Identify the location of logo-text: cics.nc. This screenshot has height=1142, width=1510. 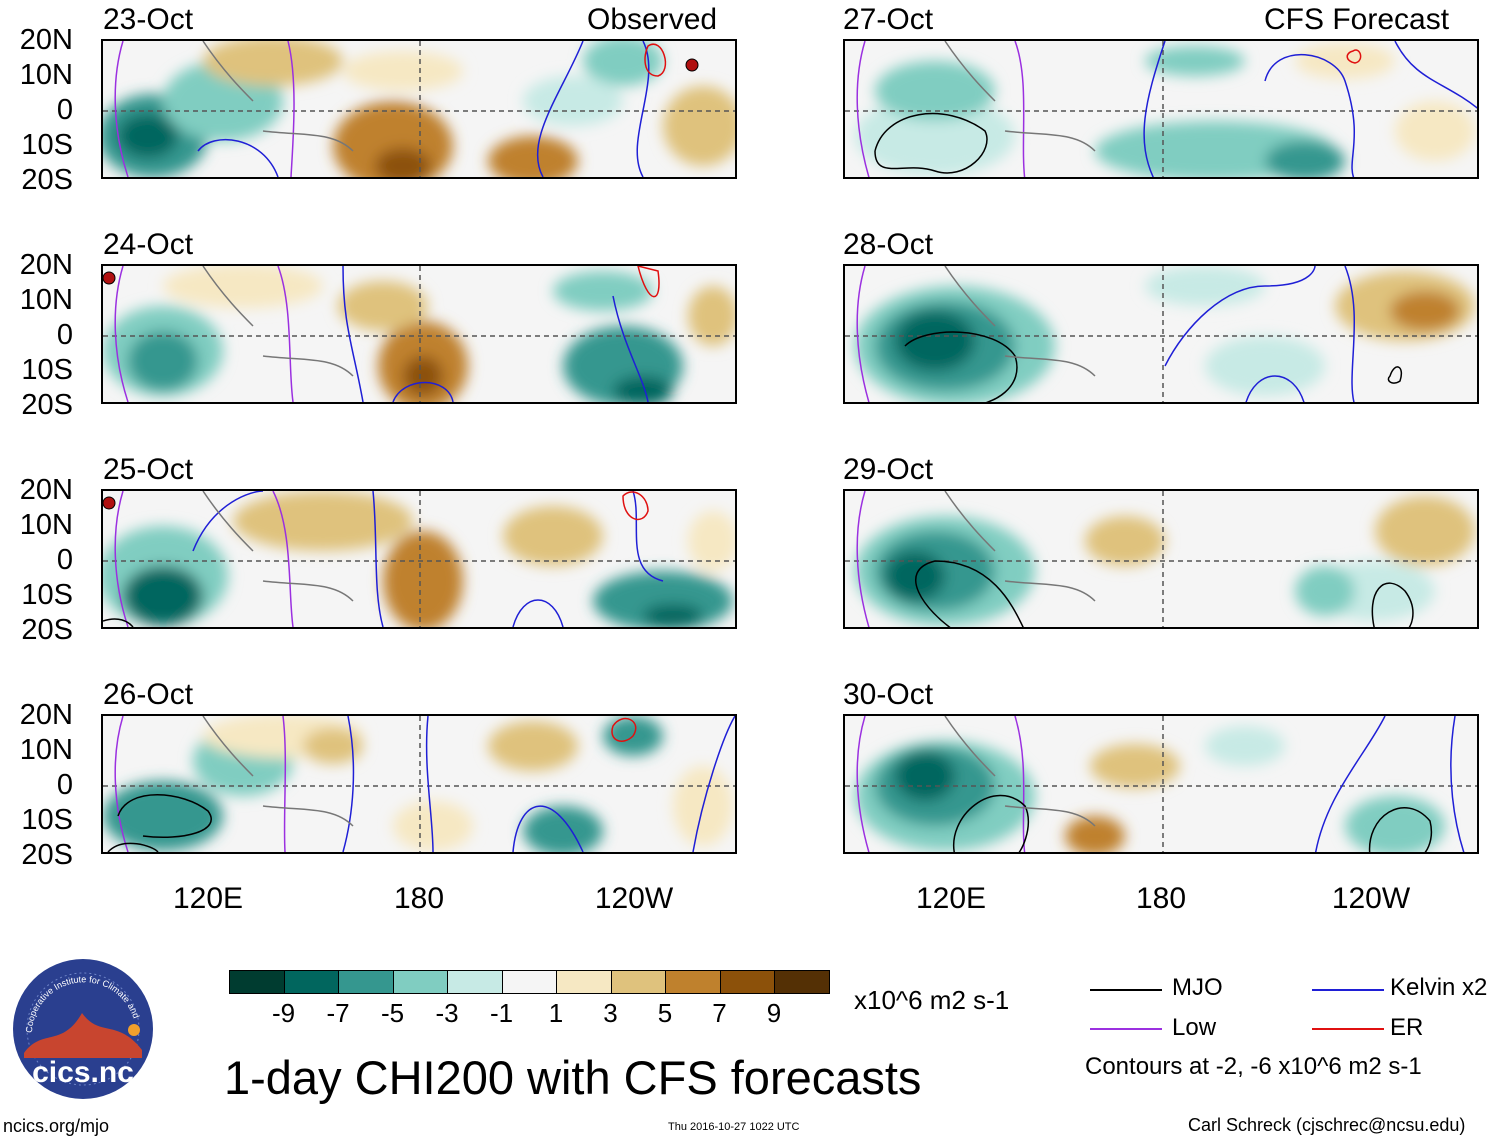
(83, 1072).